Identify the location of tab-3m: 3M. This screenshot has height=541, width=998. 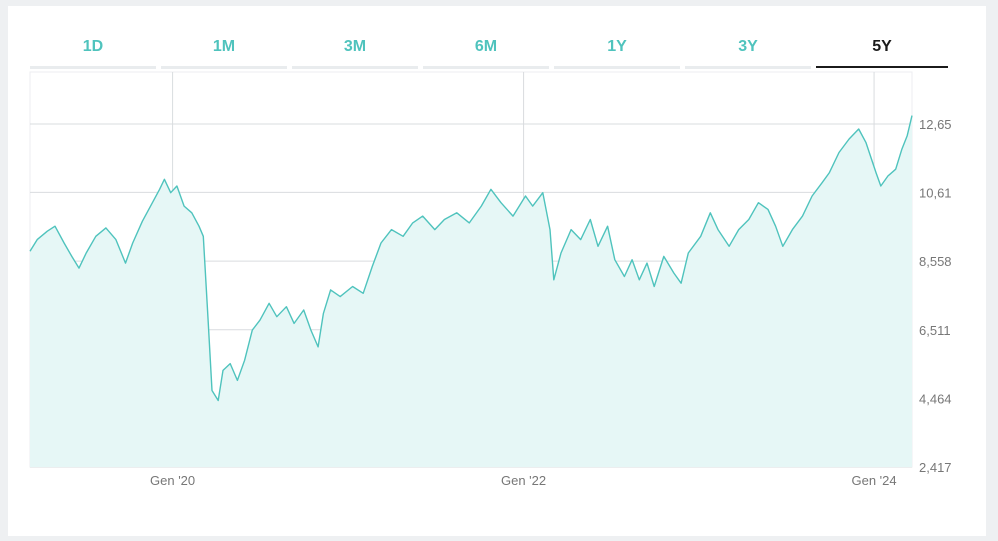
(355, 48).